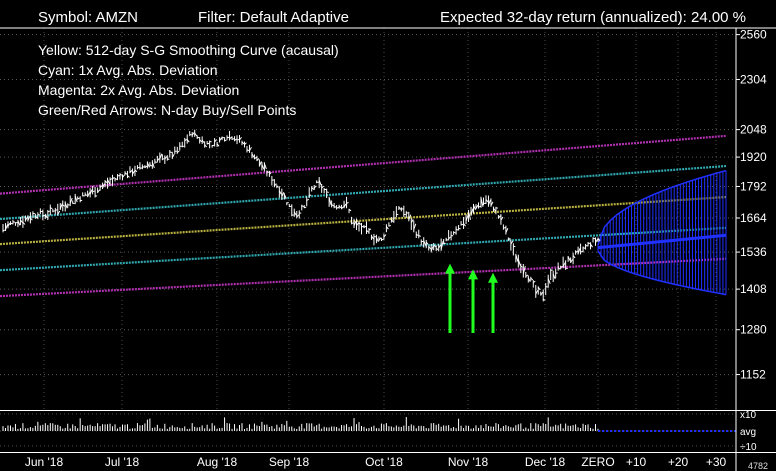 This screenshot has width=776, height=471. What do you see at coordinates (468, 462) in the screenshot?
I see `x-tick-label: Nov '18` at bounding box center [468, 462].